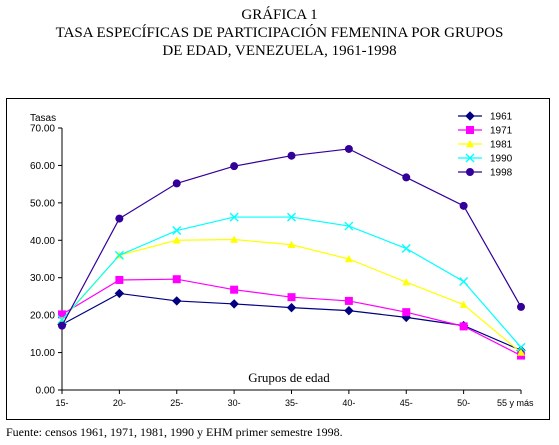  I want to click on x-tick-label: 40-, so click(348, 403).